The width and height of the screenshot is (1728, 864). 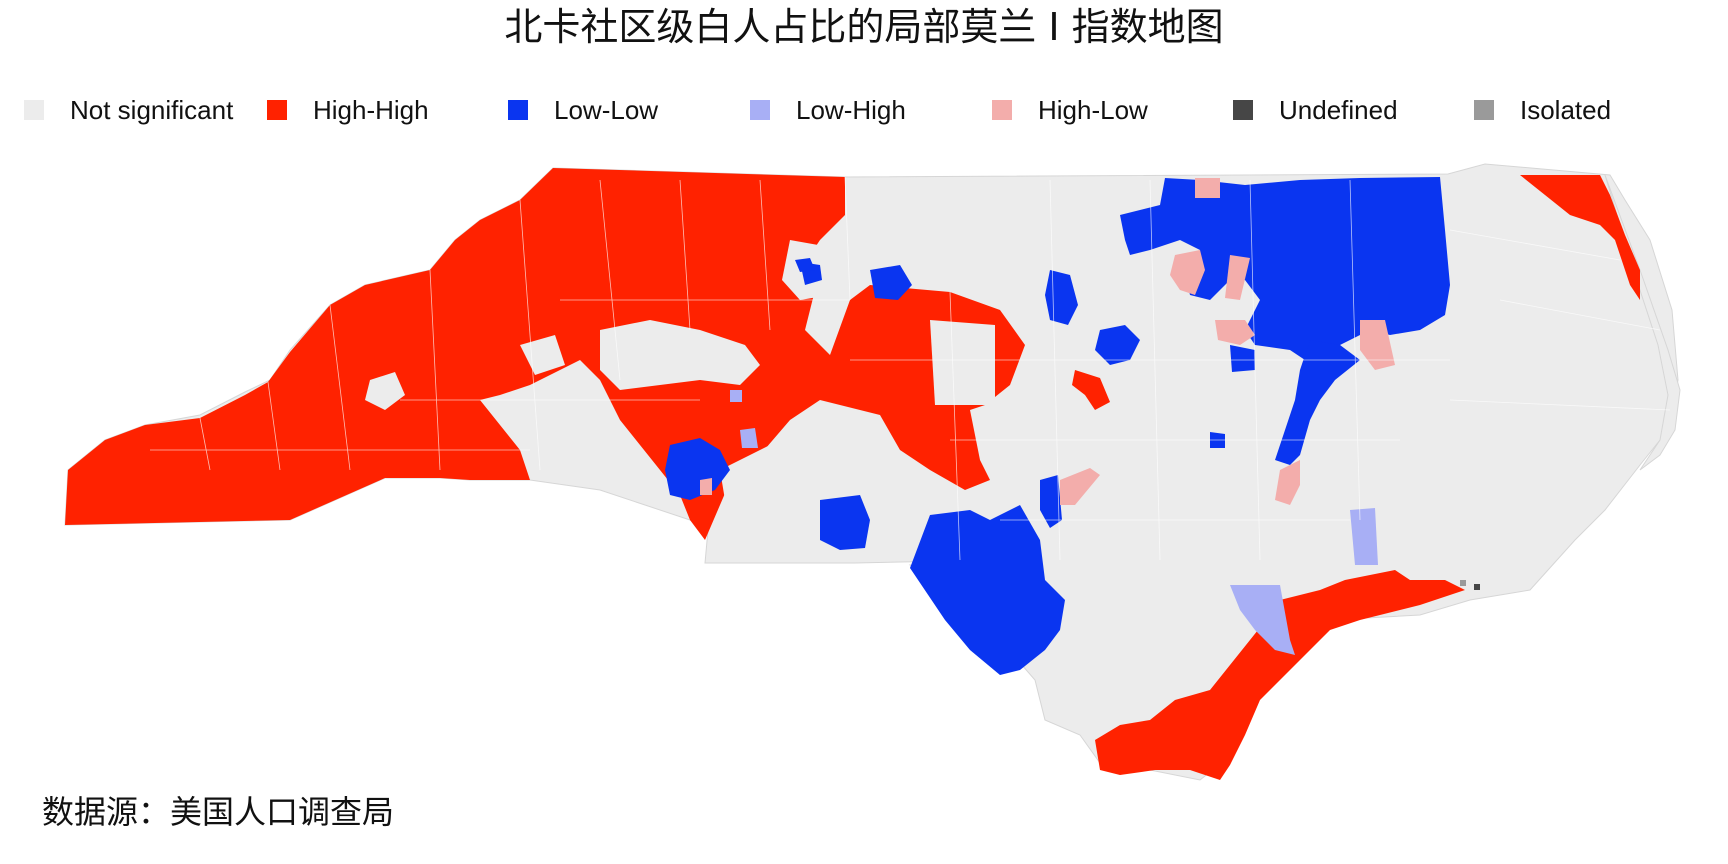 What do you see at coordinates (762, 485) in the screenshot?
I see `hole-south-piedmont` at bounding box center [762, 485].